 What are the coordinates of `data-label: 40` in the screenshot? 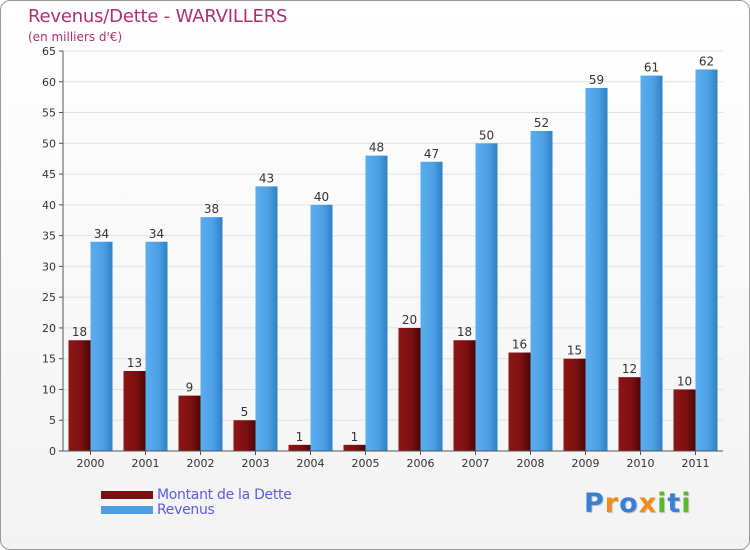 It's located at (321, 197).